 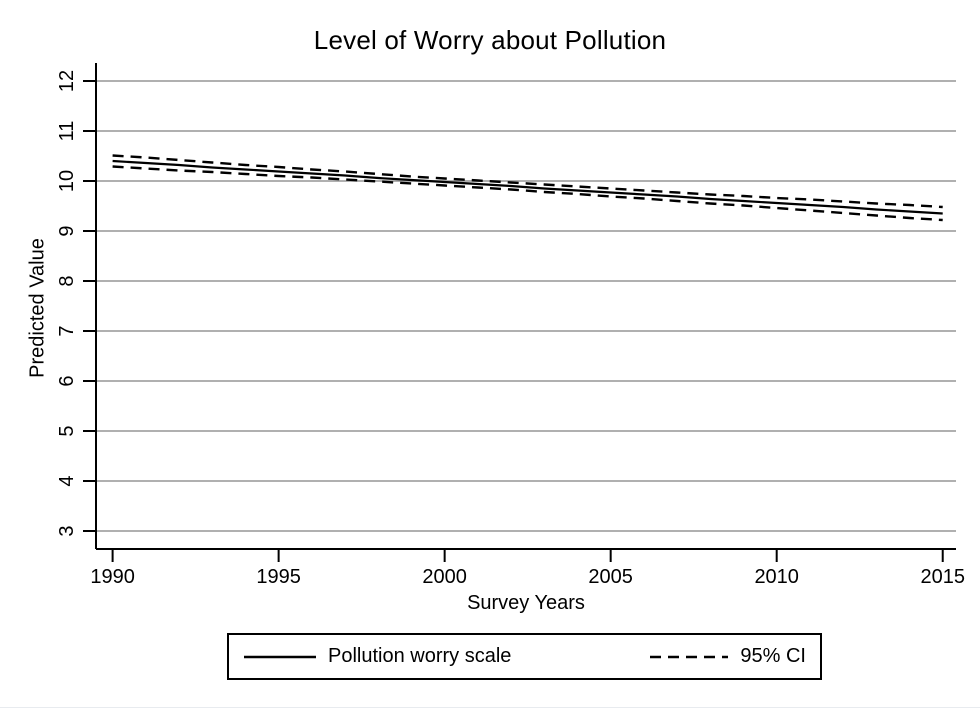 What do you see at coordinates (112, 577) in the screenshot?
I see `x-tick-label: 1990` at bounding box center [112, 577].